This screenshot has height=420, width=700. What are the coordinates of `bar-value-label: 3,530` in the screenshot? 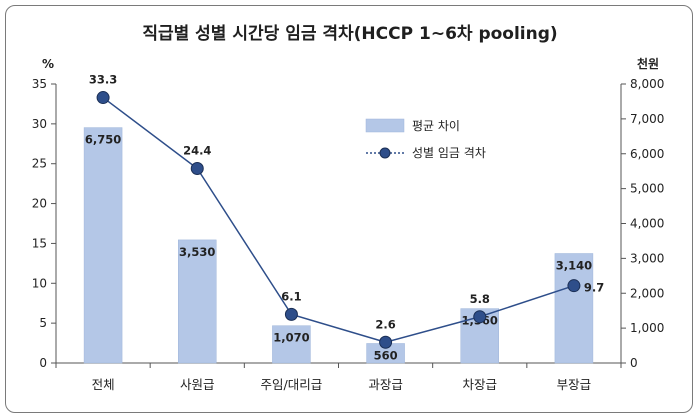 It's located at (197, 252).